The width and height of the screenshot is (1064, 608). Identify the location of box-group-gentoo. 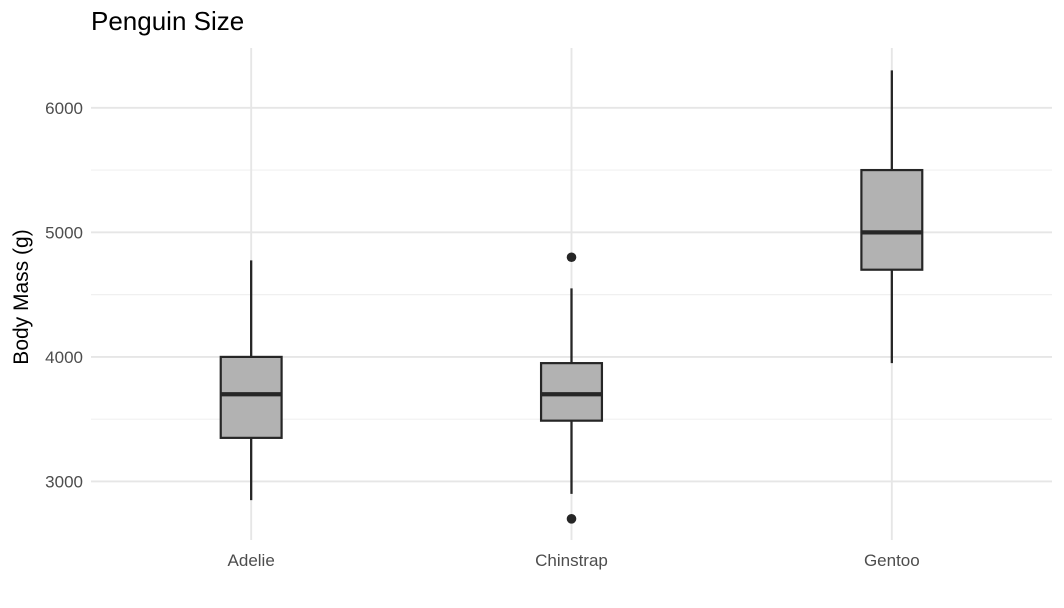
(892, 217).